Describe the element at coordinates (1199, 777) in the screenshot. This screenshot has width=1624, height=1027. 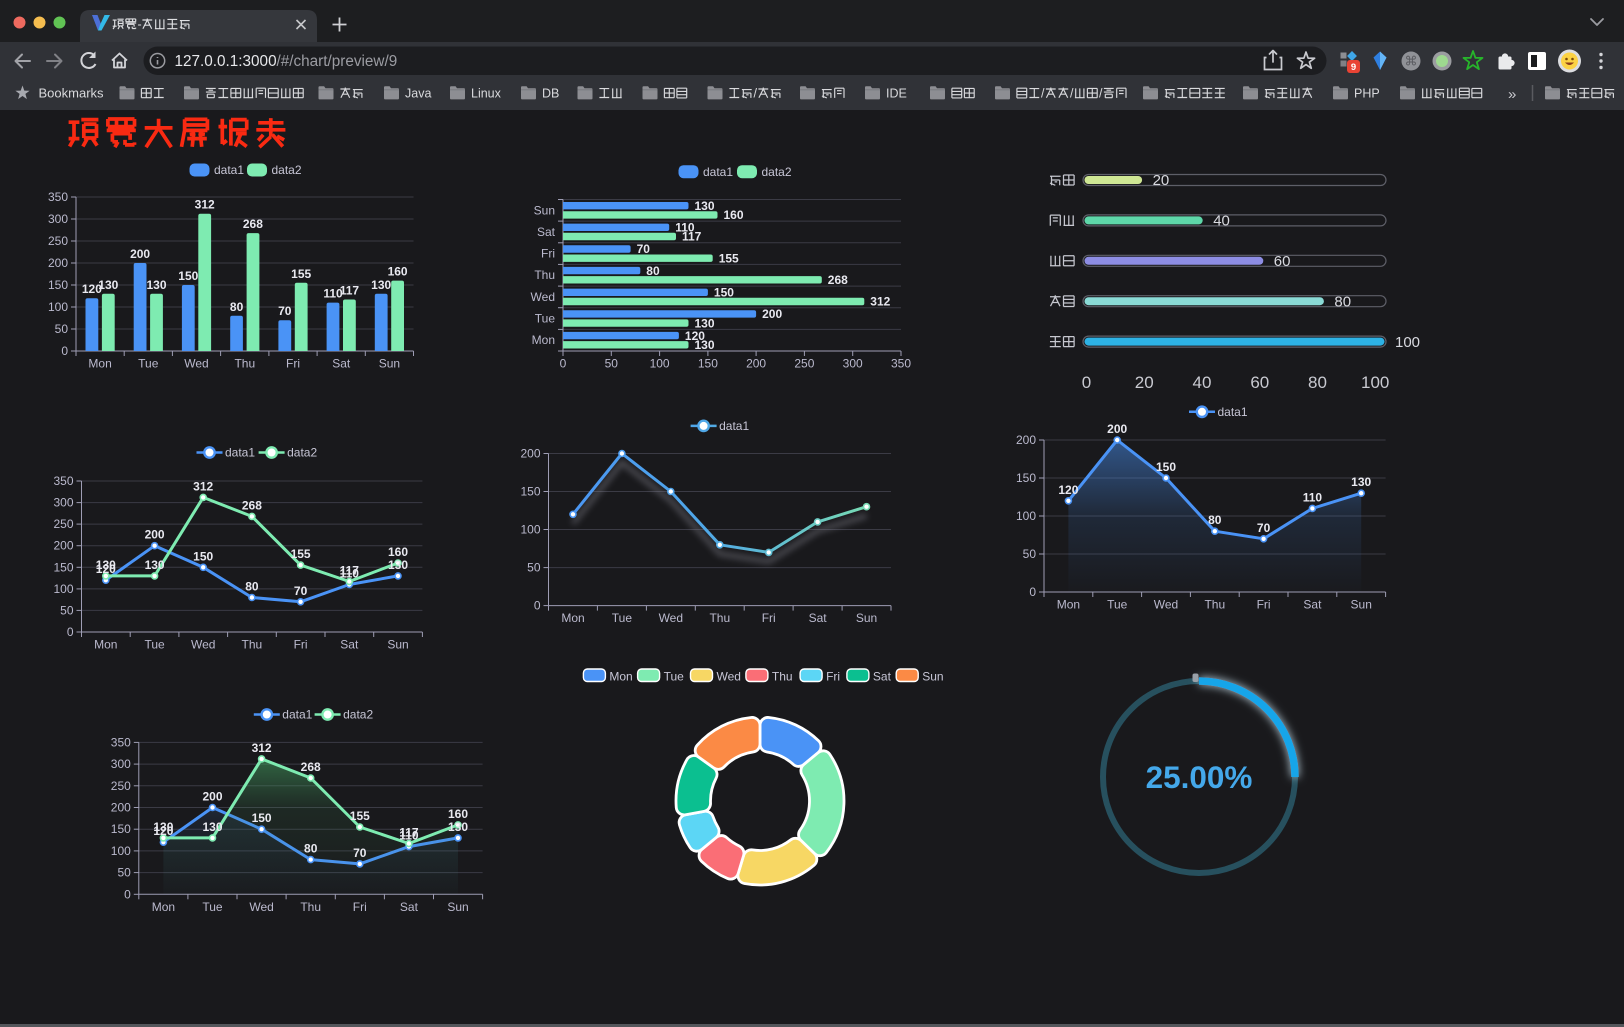
I see `svg-text: 25.00%` at that location.